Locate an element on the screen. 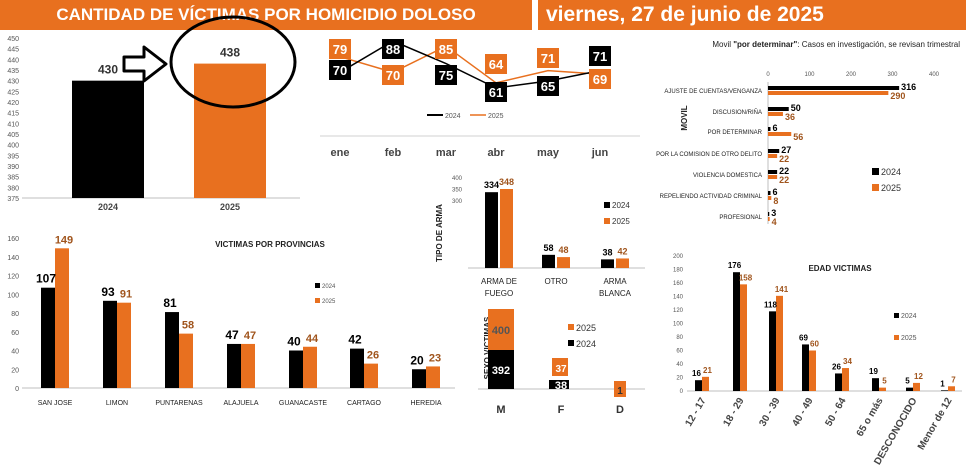 This screenshot has height=468, width=966. mensual-label-2024-ene: 70 is located at coordinates (340, 70).